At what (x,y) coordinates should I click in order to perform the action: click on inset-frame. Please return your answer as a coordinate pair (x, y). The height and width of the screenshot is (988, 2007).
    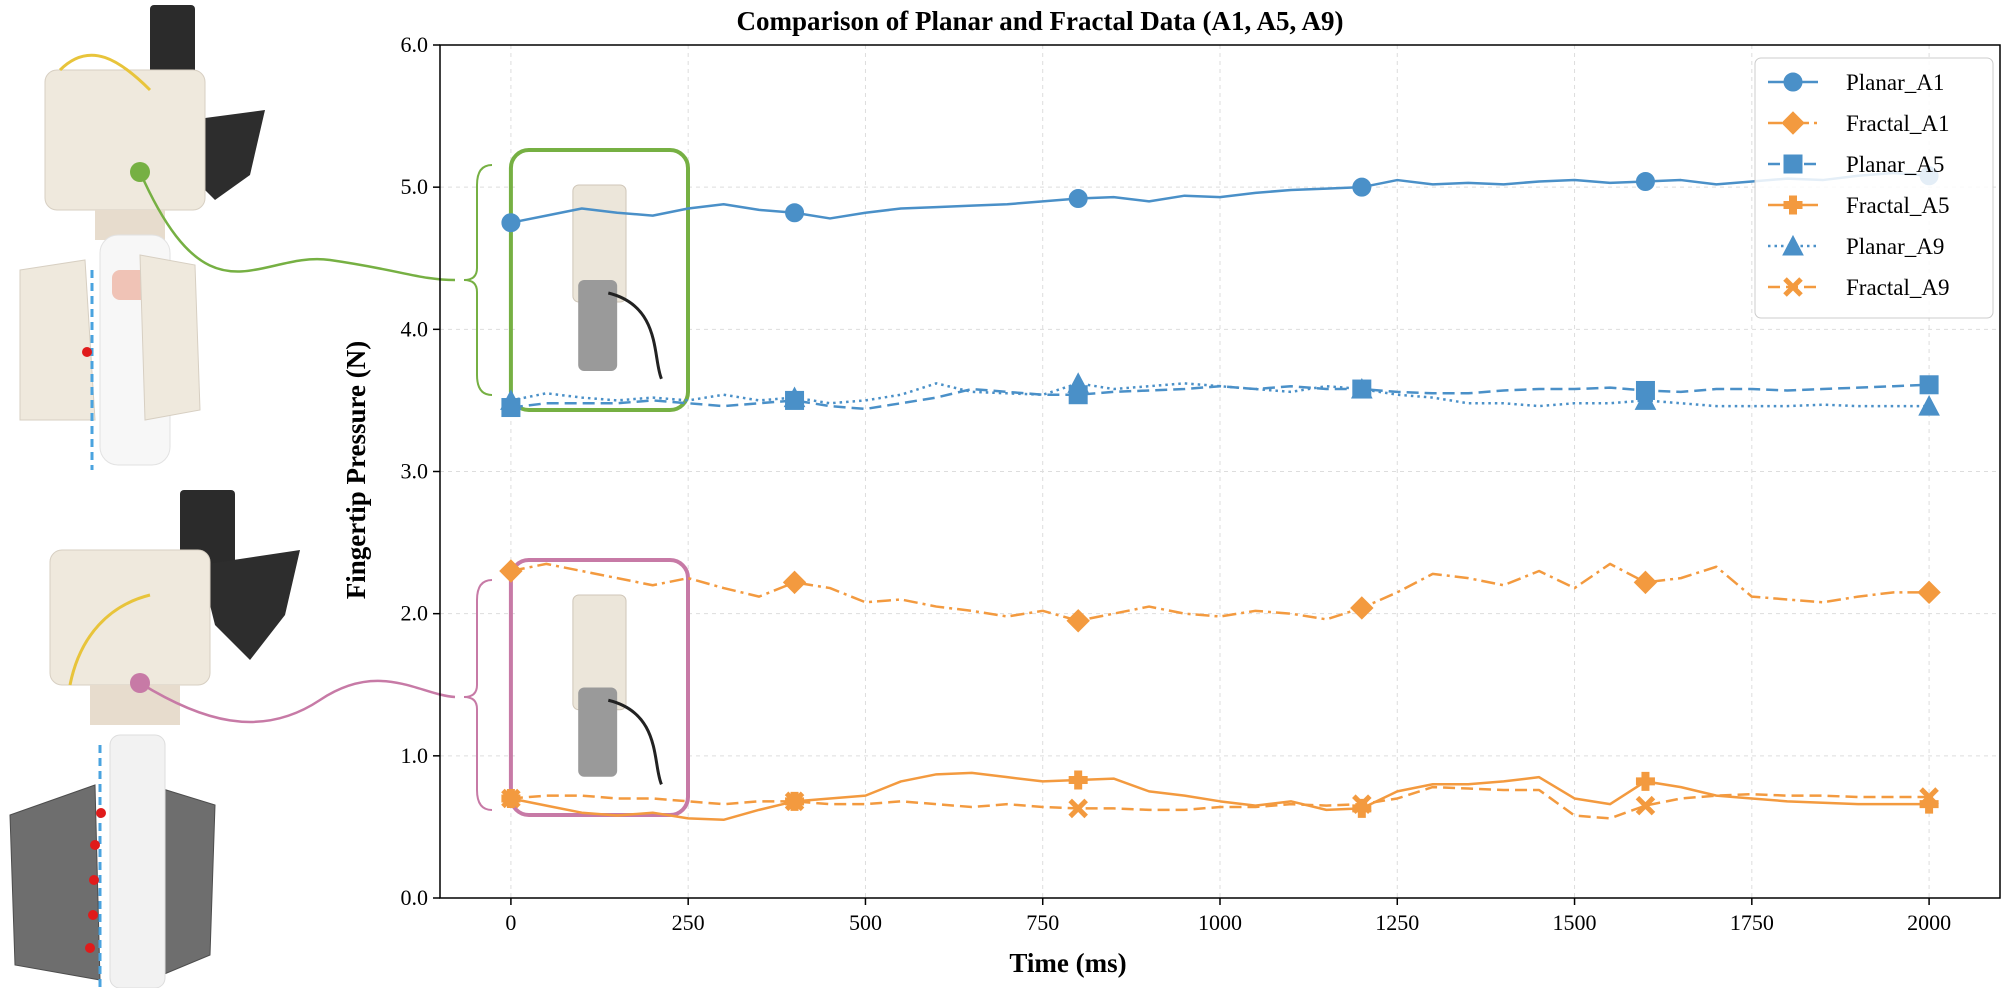
    Looking at the image, I should click on (599, 280).